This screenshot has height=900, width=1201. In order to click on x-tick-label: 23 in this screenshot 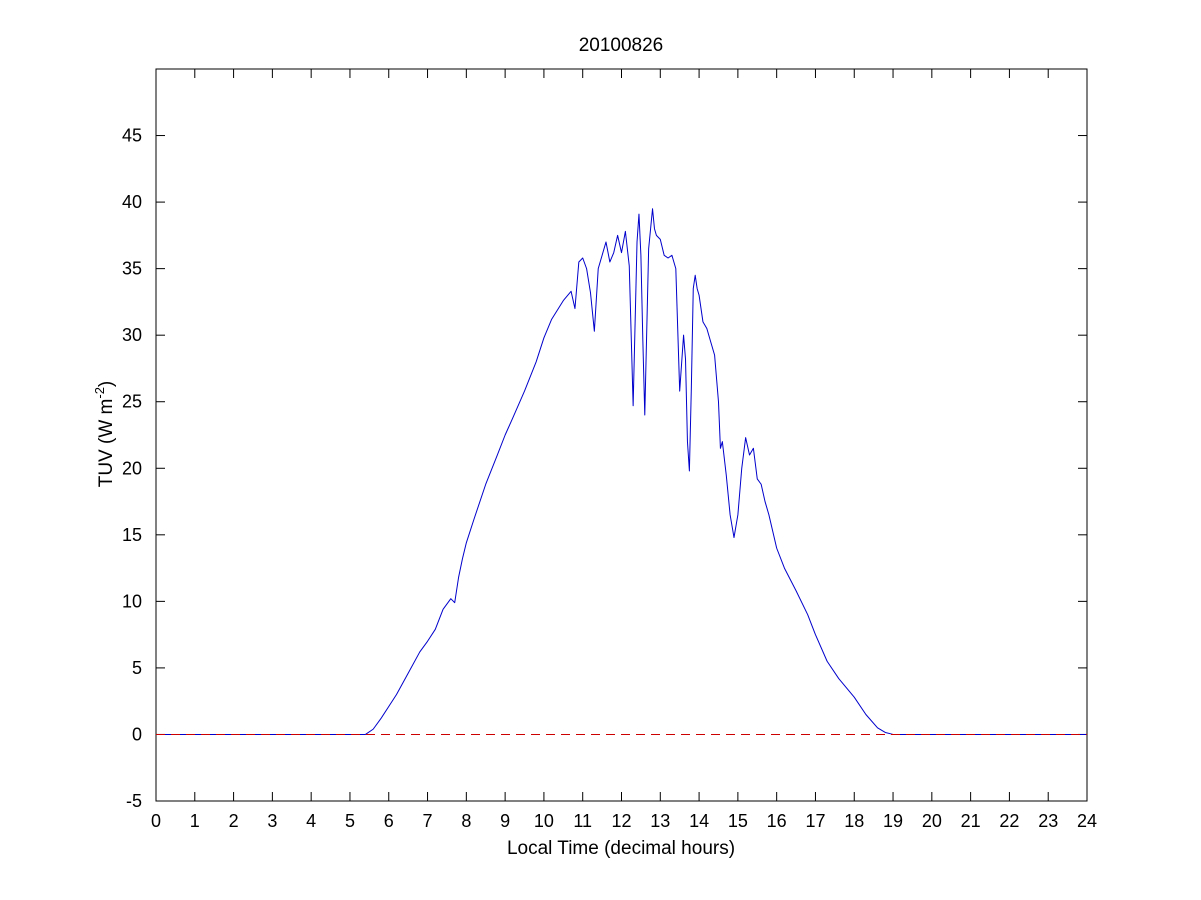, I will do `click(1048, 821)`.